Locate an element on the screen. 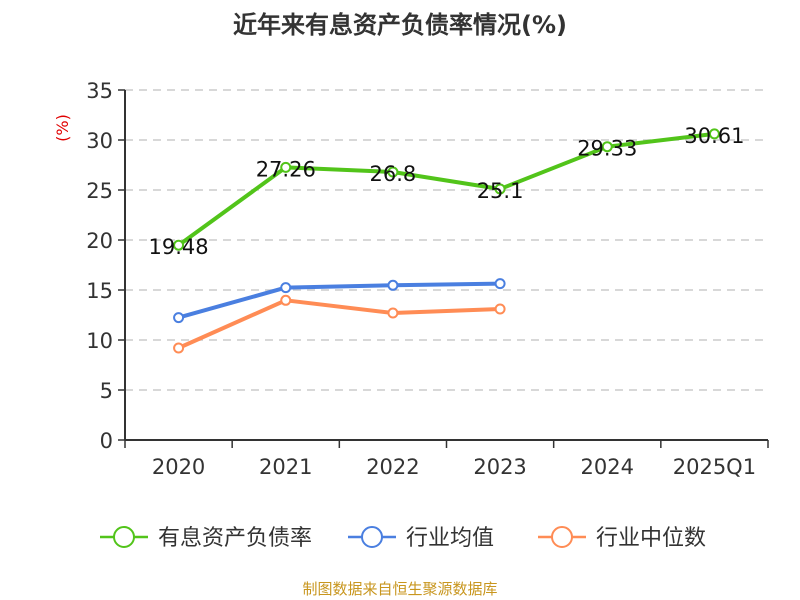 This screenshot has height=600, width=800. x-tick-label: 2025Q1 is located at coordinates (714, 467).